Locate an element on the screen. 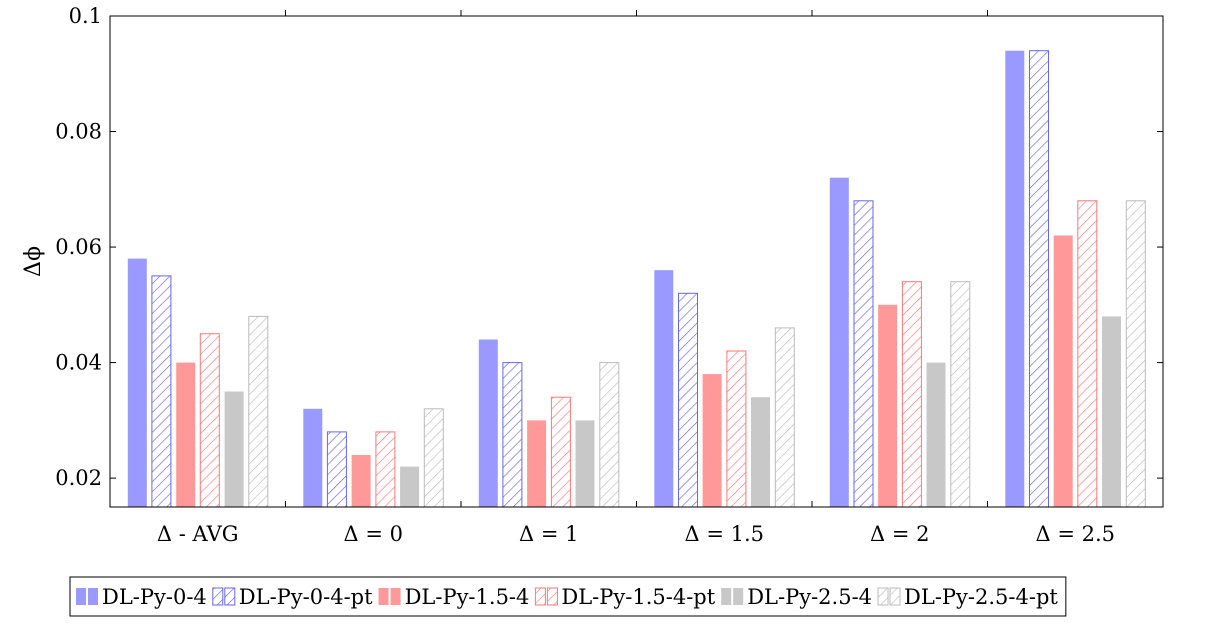 This screenshot has width=1205, height=623. legend-swatch-1-b is located at coordinates (93, 596).